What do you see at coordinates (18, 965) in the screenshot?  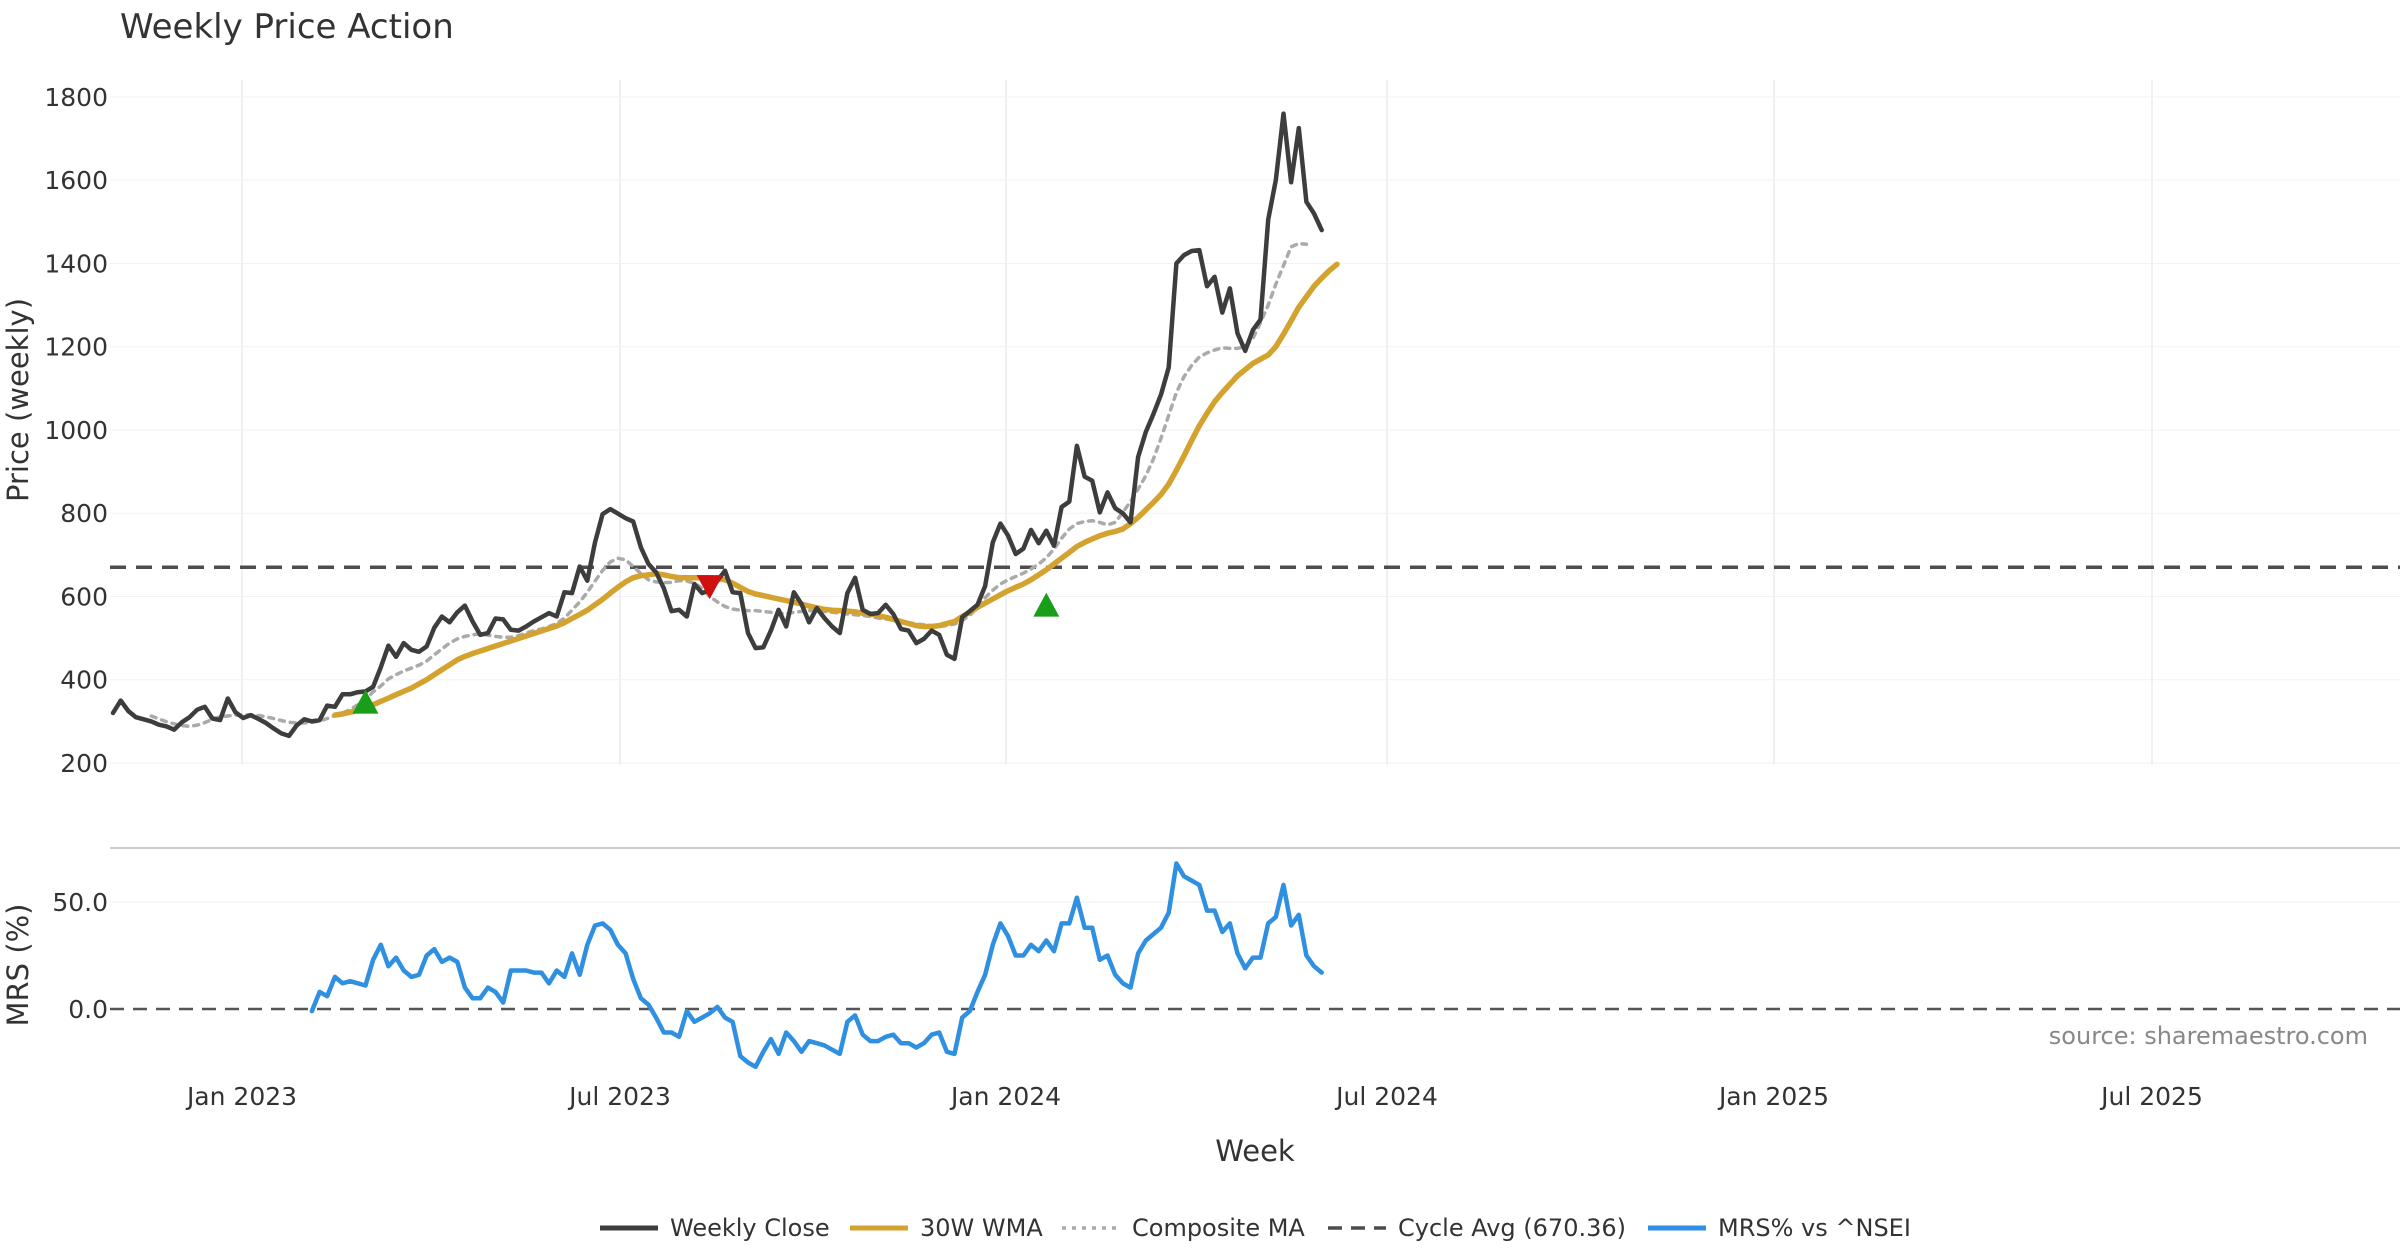 I see `mrs-y-axis-label: MRS (%)` at bounding box center [18, 965].